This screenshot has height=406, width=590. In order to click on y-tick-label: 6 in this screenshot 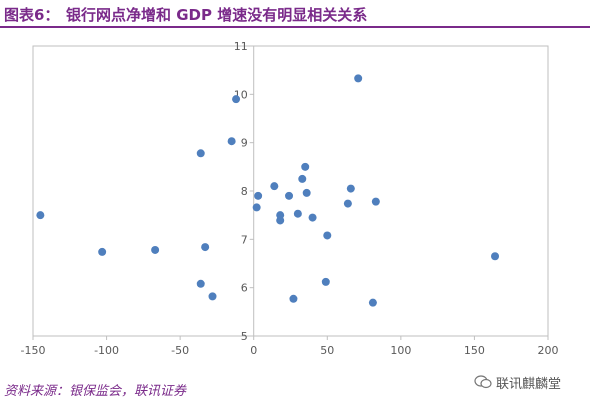, I will do `click(244, 288)`.